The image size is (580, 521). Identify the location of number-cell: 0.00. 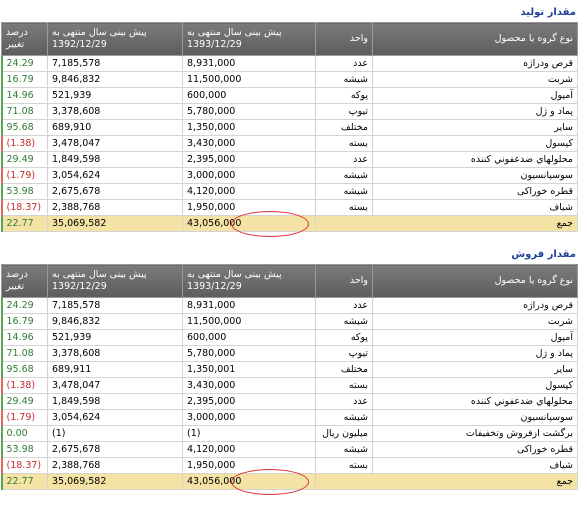
(24, 433).